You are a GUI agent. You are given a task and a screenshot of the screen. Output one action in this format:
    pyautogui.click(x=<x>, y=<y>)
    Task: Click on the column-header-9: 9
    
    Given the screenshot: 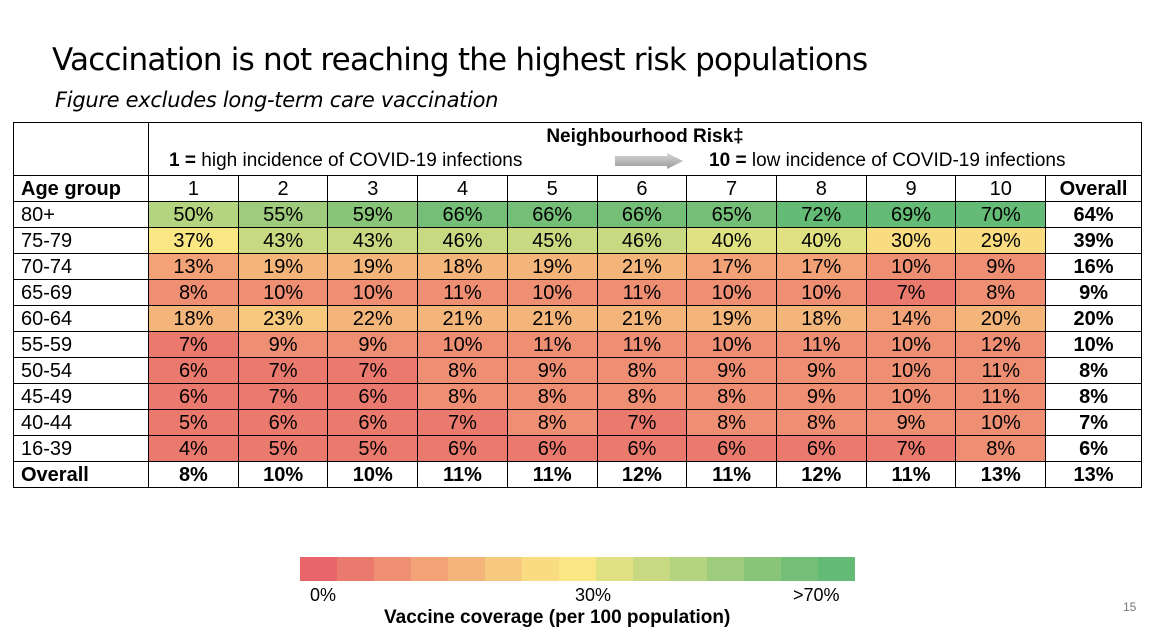 What is the action you would take?
    pyautogui.click(x=911, y=188)
    